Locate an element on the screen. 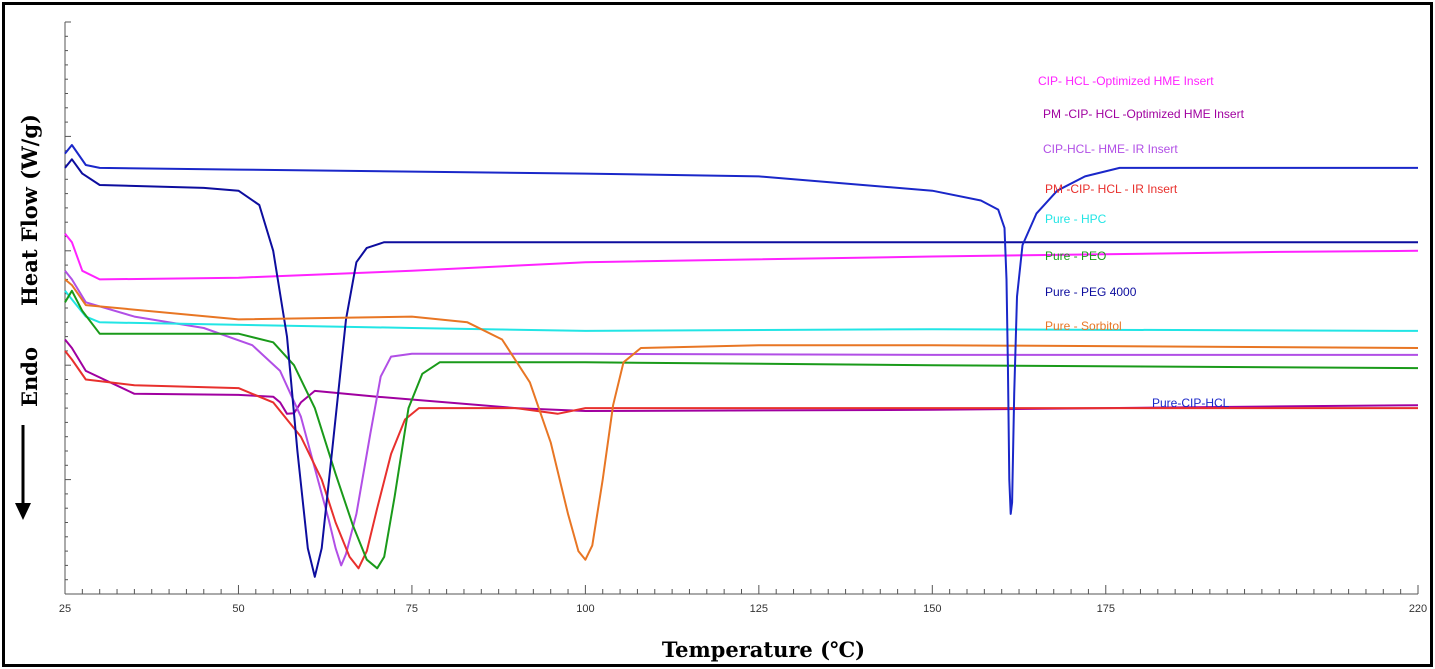 This screenshot has height=669, width=1435. series-label: Pure - HPC is located at coordinates (1076, 219).